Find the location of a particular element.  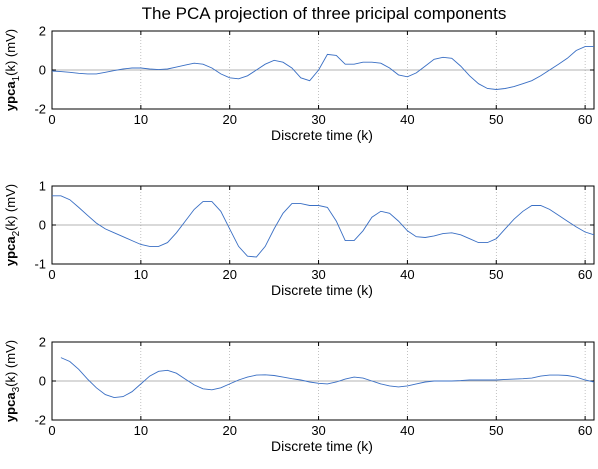

y-axis-label: ypca1(k) (mV) is located at coordinates (12, 70).